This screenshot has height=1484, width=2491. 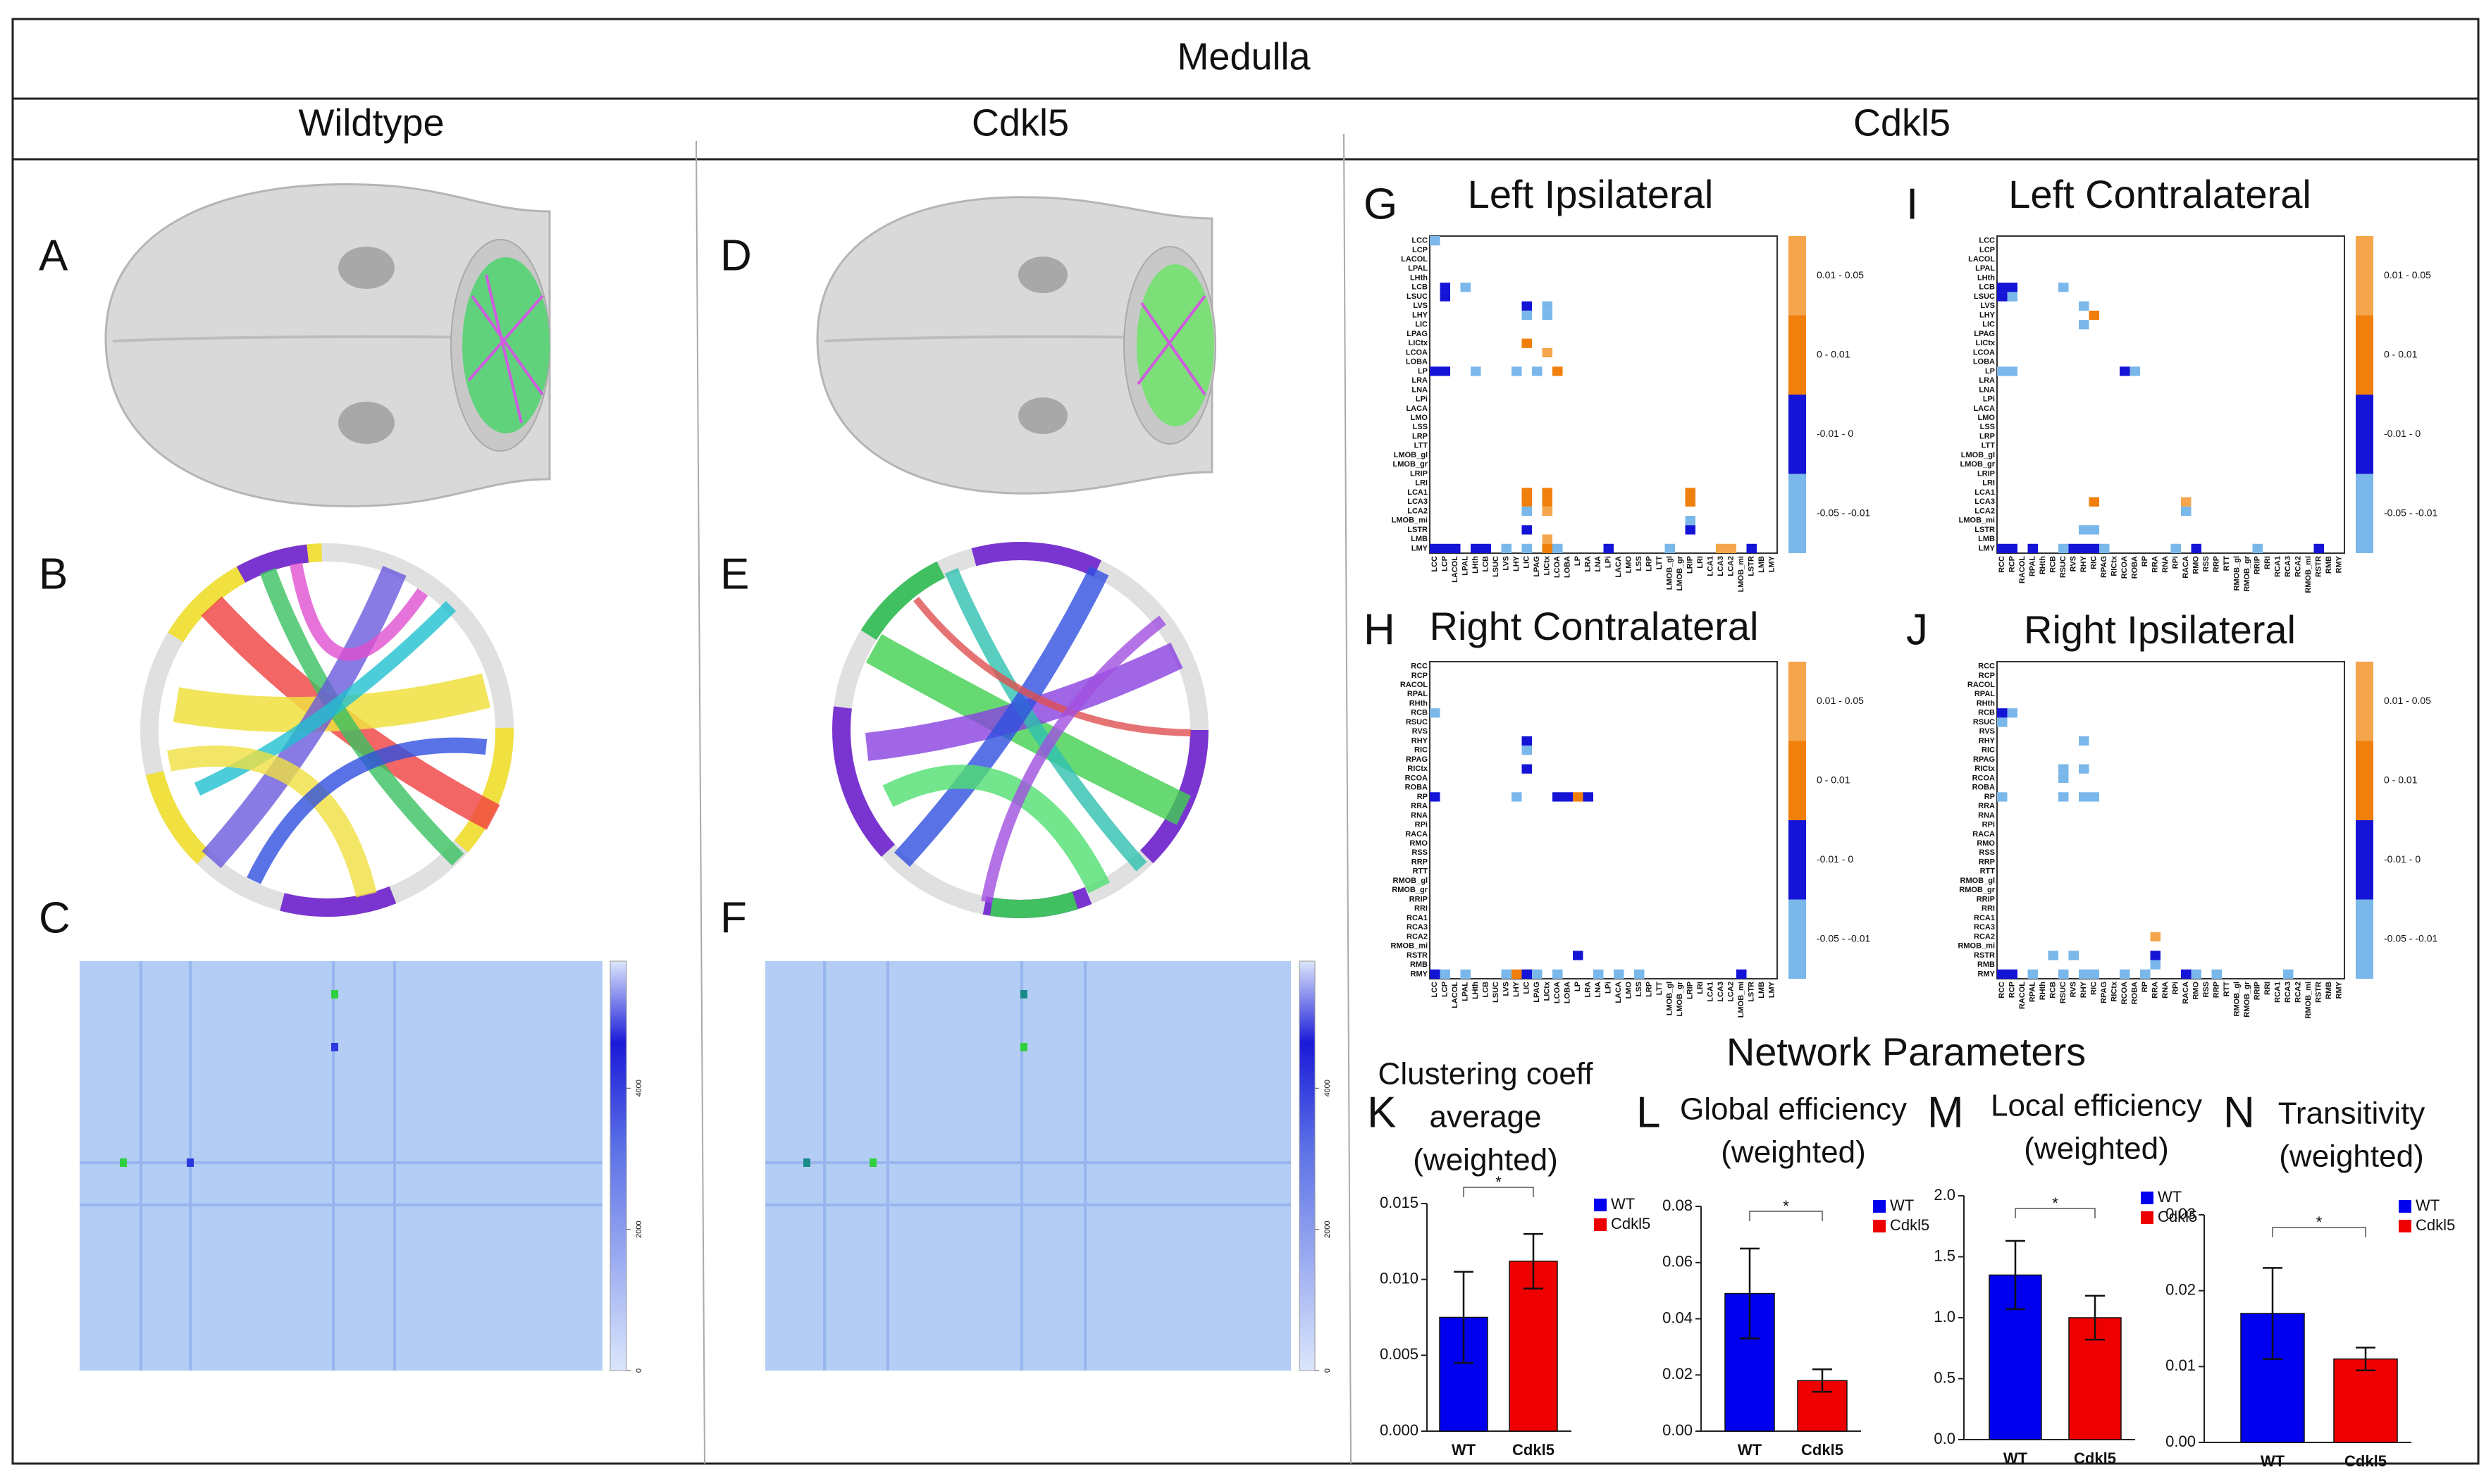 What do you see at coordinates (2197, 991) in the screenshot?
I see `col-label: RMO` at bounding box center [2197, 991].